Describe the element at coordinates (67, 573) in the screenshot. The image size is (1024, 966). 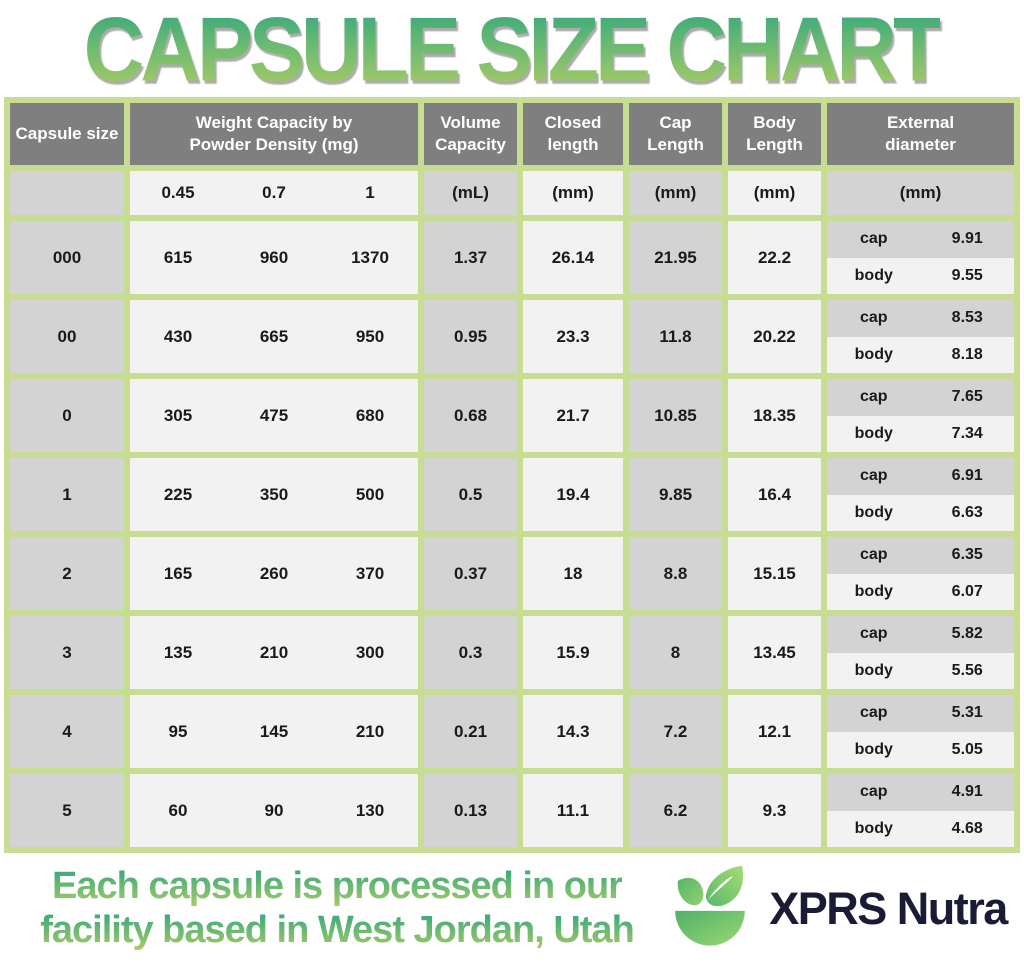
I see `capsule-size-cell: 2` at that location.